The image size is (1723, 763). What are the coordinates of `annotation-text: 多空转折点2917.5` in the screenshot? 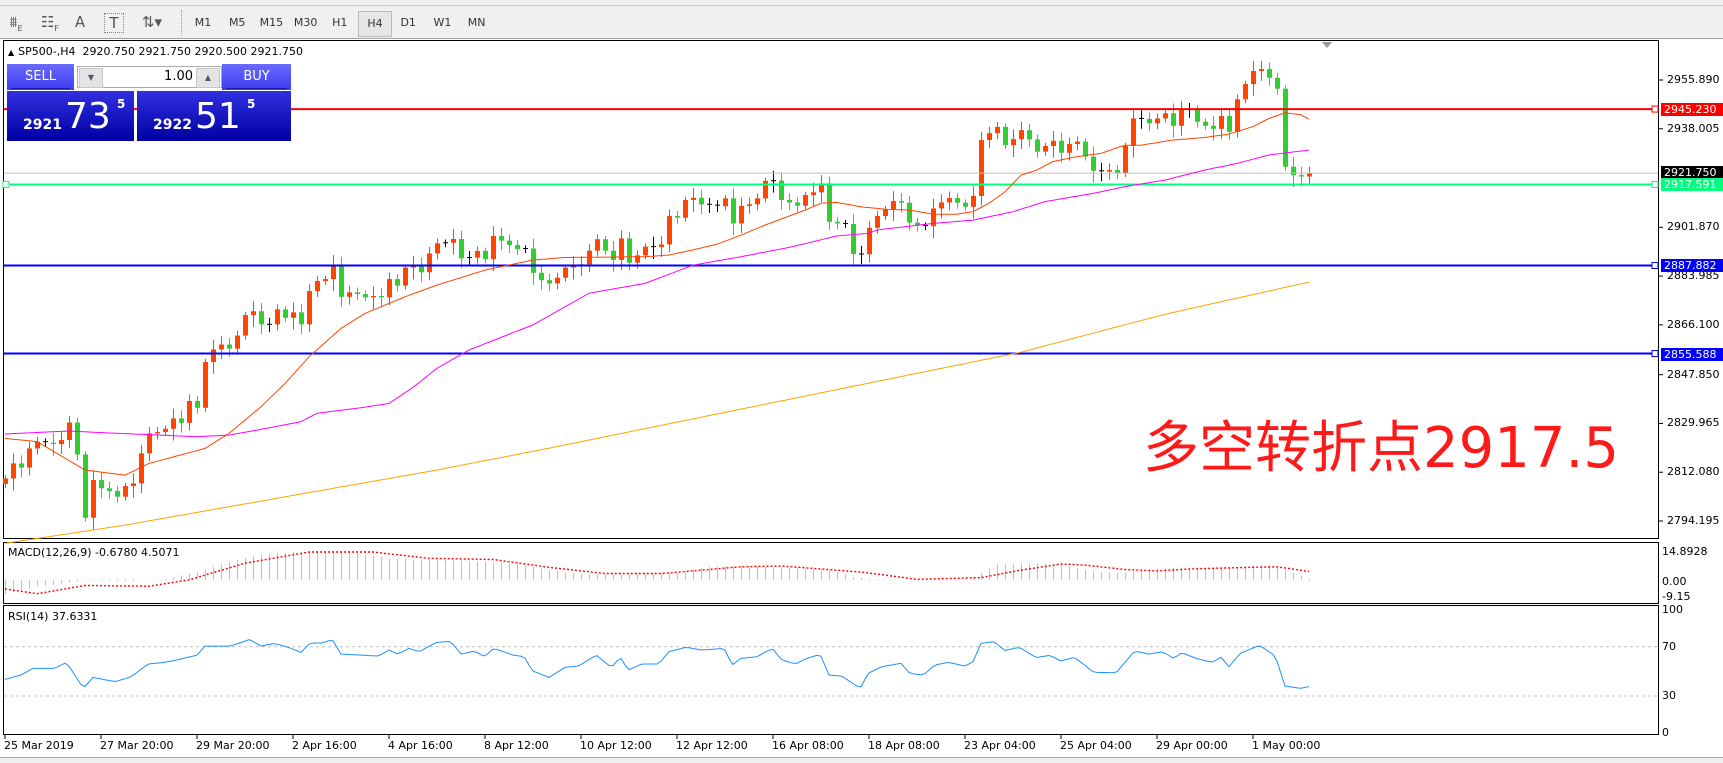 It's located at (1381, 448).